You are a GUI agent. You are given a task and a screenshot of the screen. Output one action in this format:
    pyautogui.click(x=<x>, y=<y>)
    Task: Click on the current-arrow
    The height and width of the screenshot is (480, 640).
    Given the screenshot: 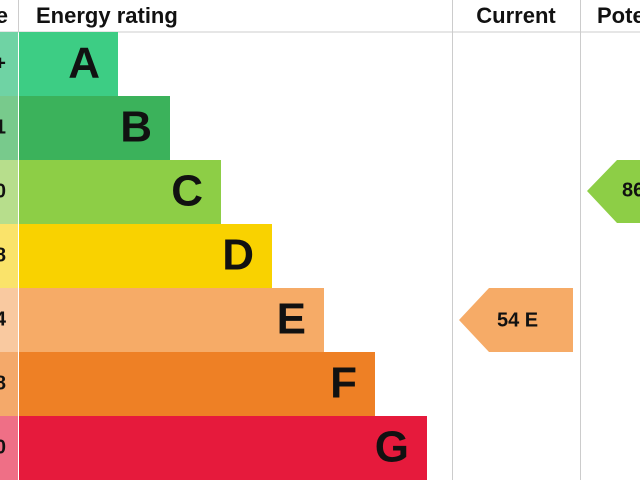 What is the action you would take?
    pyautogui.click(x=516, y=320)
    